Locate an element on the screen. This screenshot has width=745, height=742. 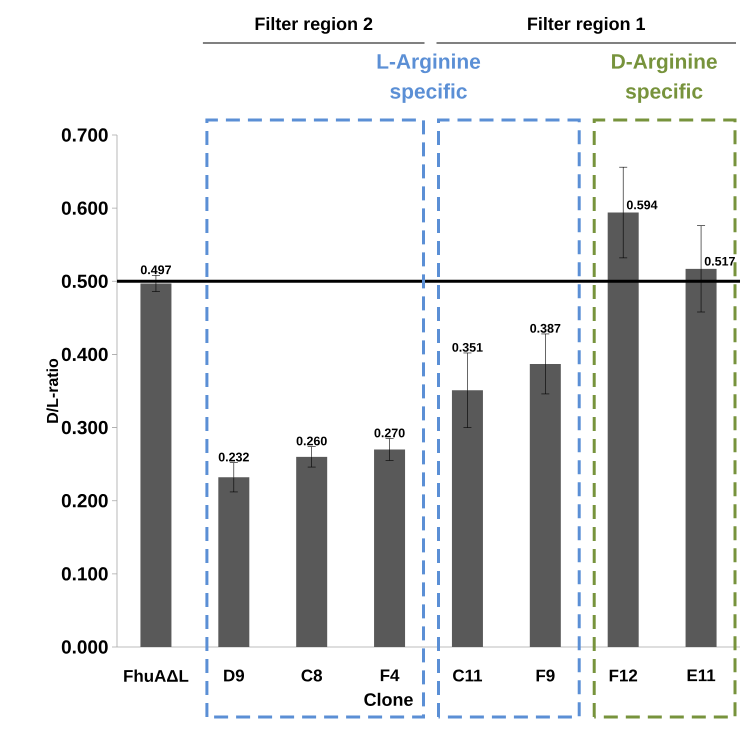
data-label: 0.351 is located at coordinates (467, 347).